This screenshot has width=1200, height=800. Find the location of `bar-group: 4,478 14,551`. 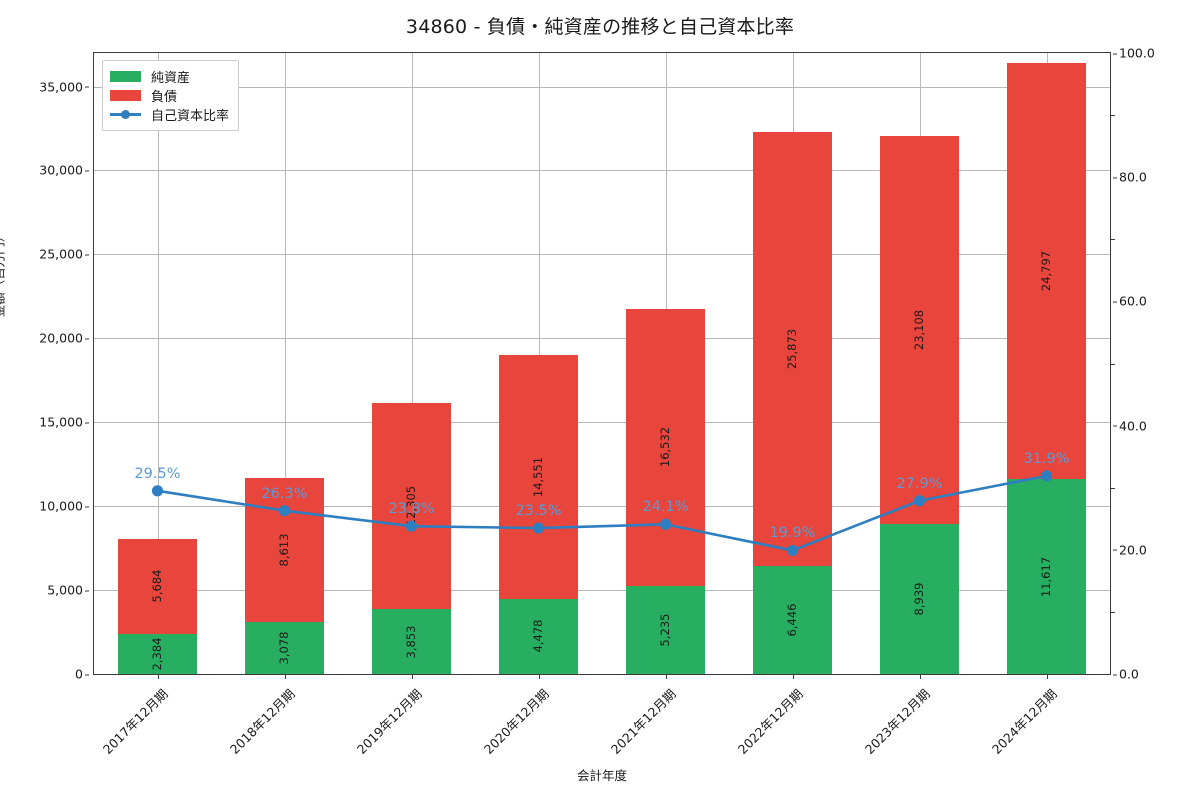

bar-group: 4,478 14,551 is located at coordinates (538, 363).